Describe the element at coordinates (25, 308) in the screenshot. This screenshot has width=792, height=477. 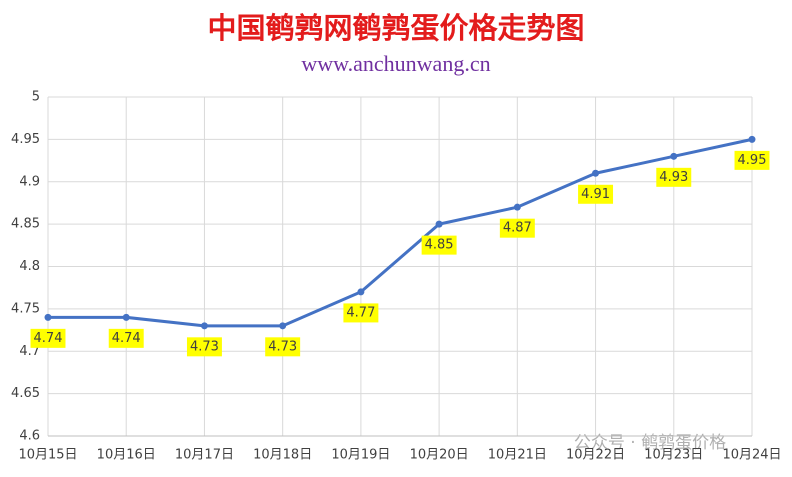
I see `y-tick-label: 4.75` at that location.